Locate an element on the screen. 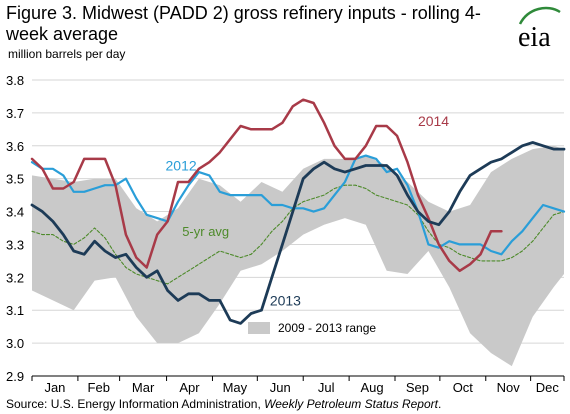 This screenshot has height=414, width=570. chart-subtitle: million barrels per day is located at coordinates (67, 54).